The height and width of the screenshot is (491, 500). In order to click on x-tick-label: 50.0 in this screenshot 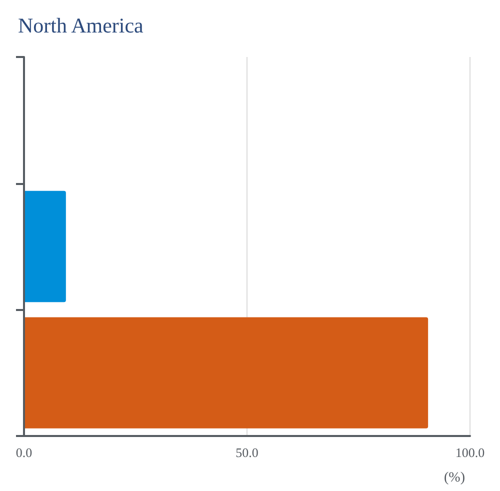, I will do `click(247, 452)`.